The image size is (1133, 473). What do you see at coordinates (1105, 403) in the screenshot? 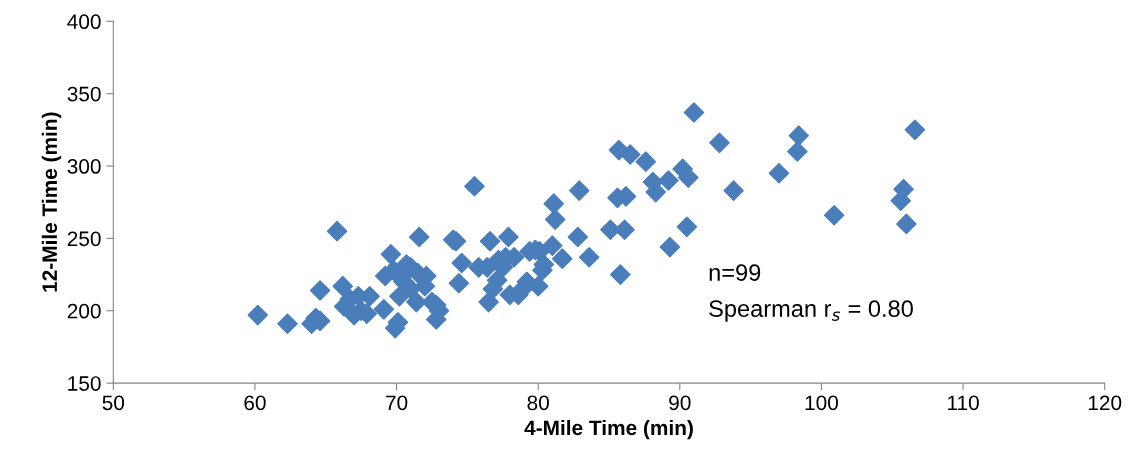
I see `x-tick-label: 120` at bounding box center [1105, 403].